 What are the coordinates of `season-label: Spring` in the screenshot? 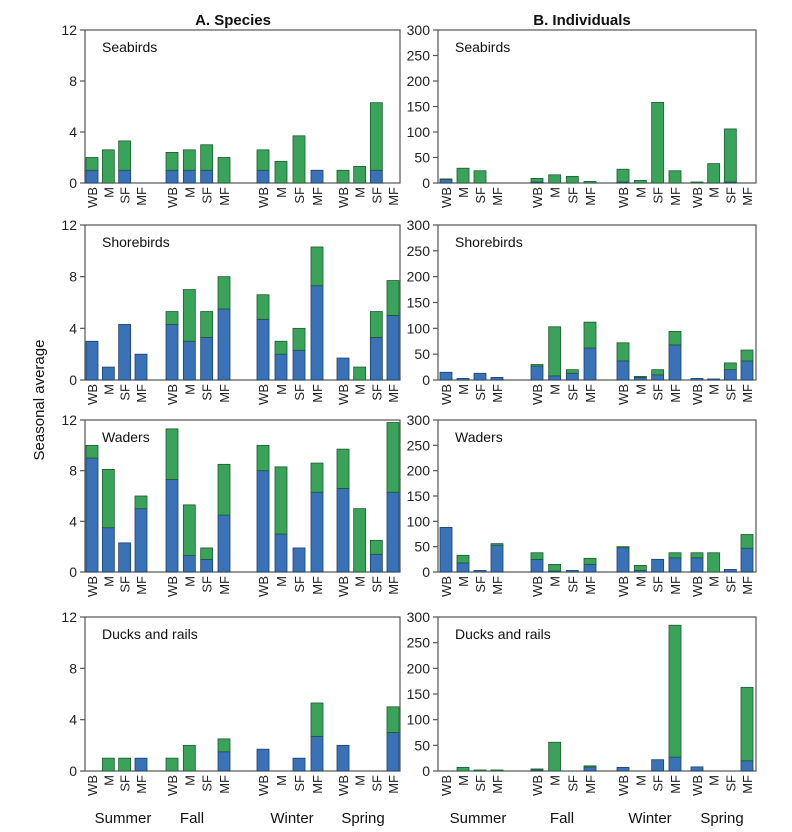 It's located at (362, 818).